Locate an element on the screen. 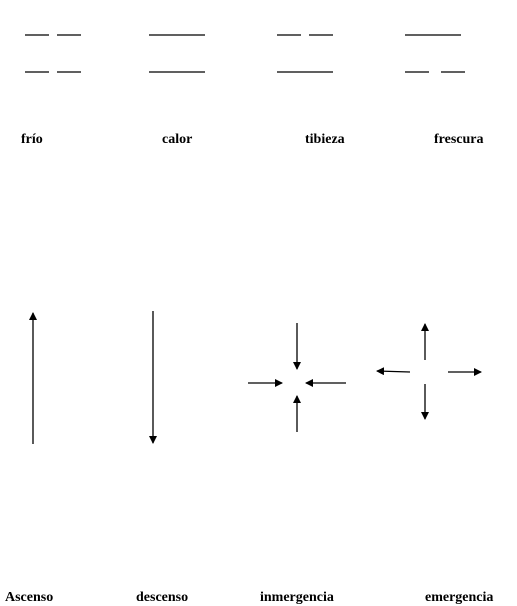 This screenshot has width=517, height=606. emergencia-arrow-left is located at coordinates (393, 371).